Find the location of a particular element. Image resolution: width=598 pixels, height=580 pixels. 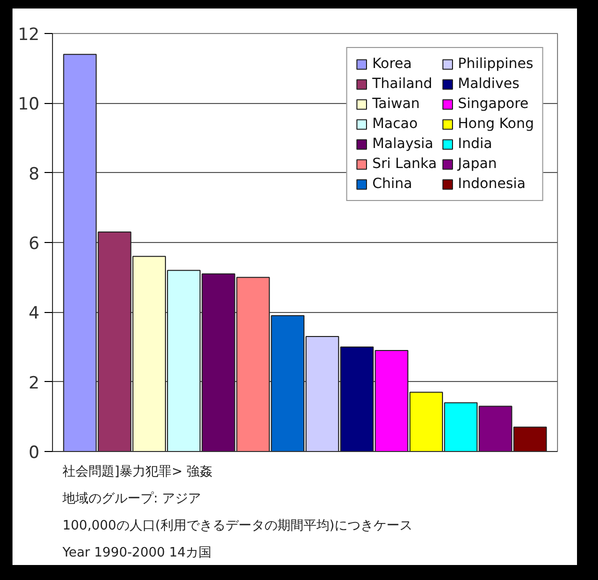

y-tick-label: 0 is located at coordinates (34, 453).